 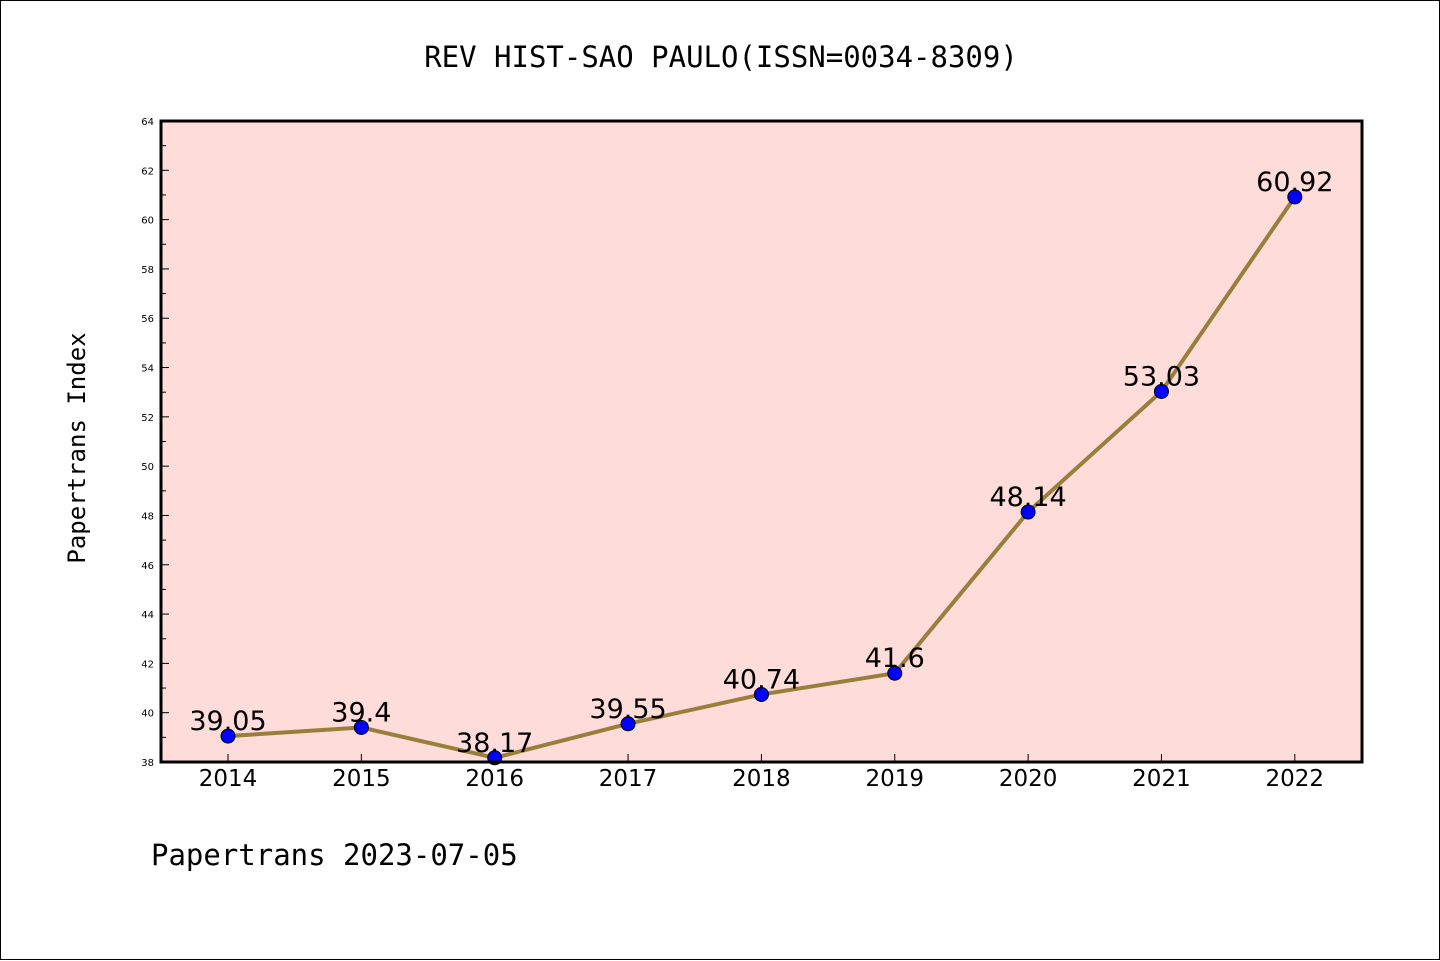 What do you see at coordinates (147, 714) in the screenshot?
I see `y-tick-label: 40` at bounding box center [147, 714].